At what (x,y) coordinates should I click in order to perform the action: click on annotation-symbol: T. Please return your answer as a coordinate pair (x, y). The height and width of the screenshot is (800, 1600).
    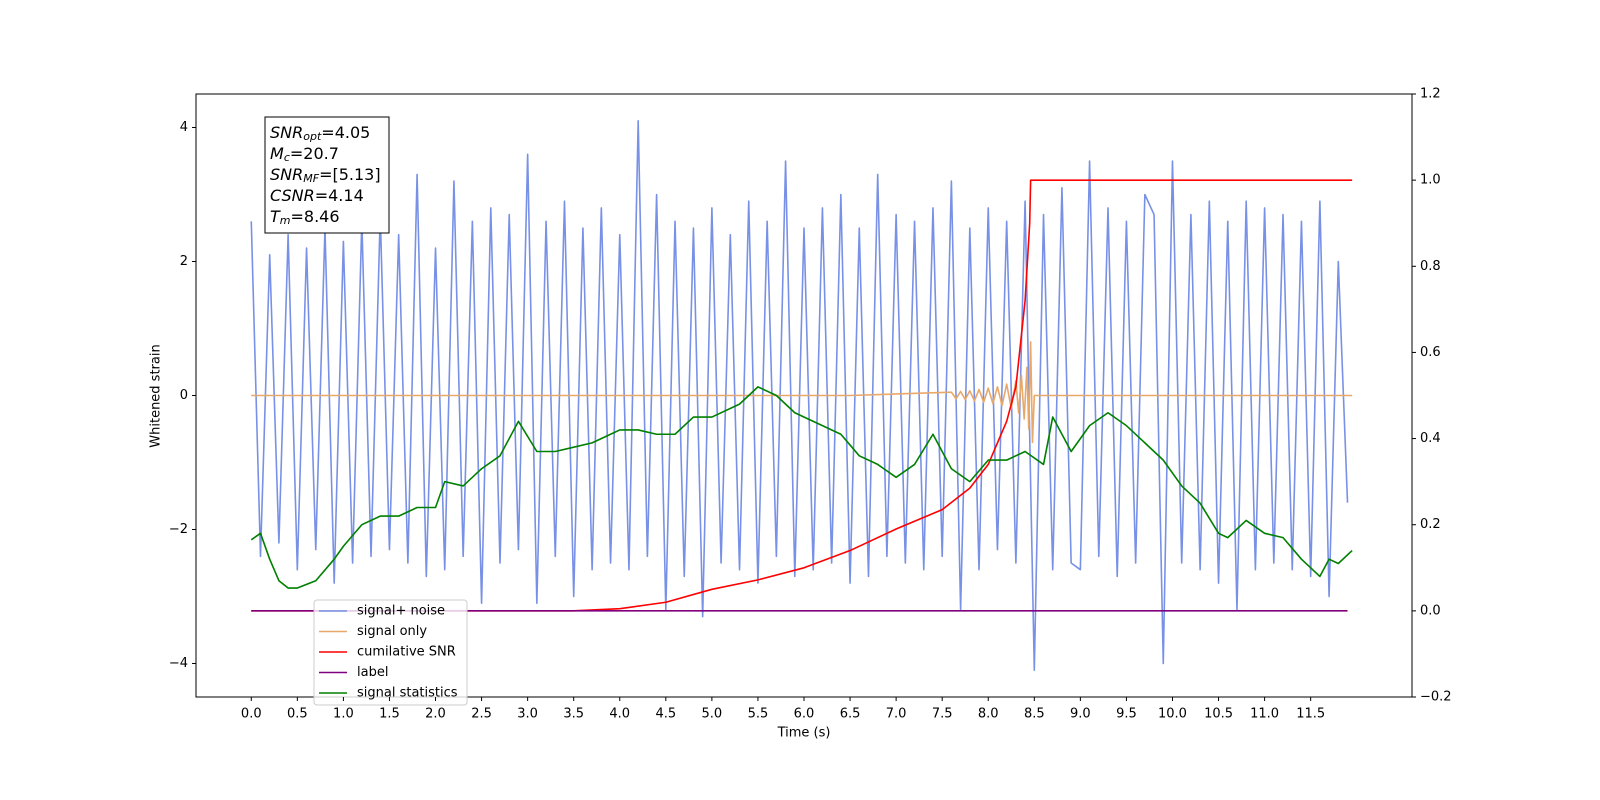
    Looking at the image, I should click on (275, 216).